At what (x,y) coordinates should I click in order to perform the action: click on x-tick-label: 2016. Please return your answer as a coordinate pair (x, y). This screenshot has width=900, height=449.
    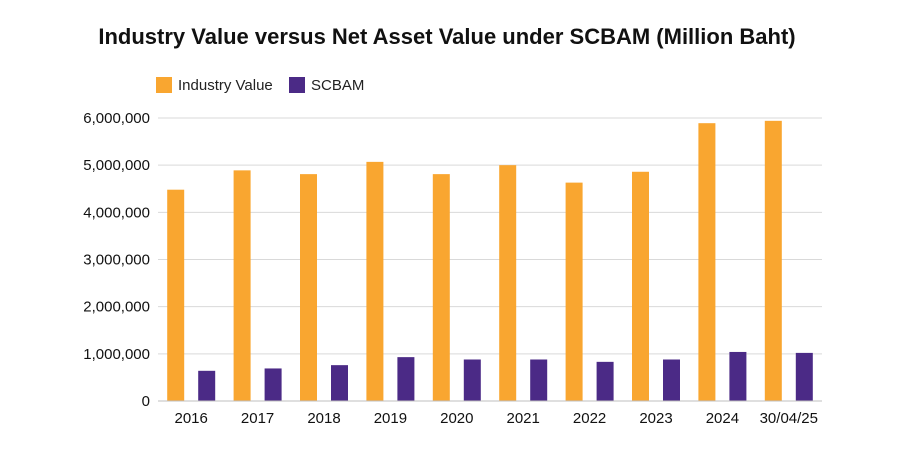
    Looking at the image, I should click on (191, 418).